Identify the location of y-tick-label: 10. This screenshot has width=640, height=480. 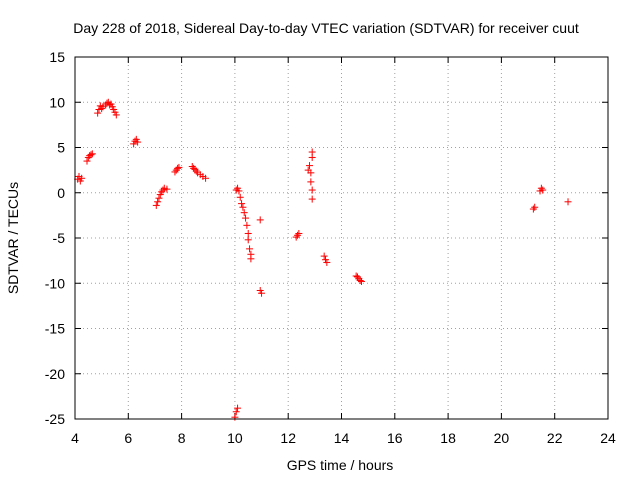
(57, 102).